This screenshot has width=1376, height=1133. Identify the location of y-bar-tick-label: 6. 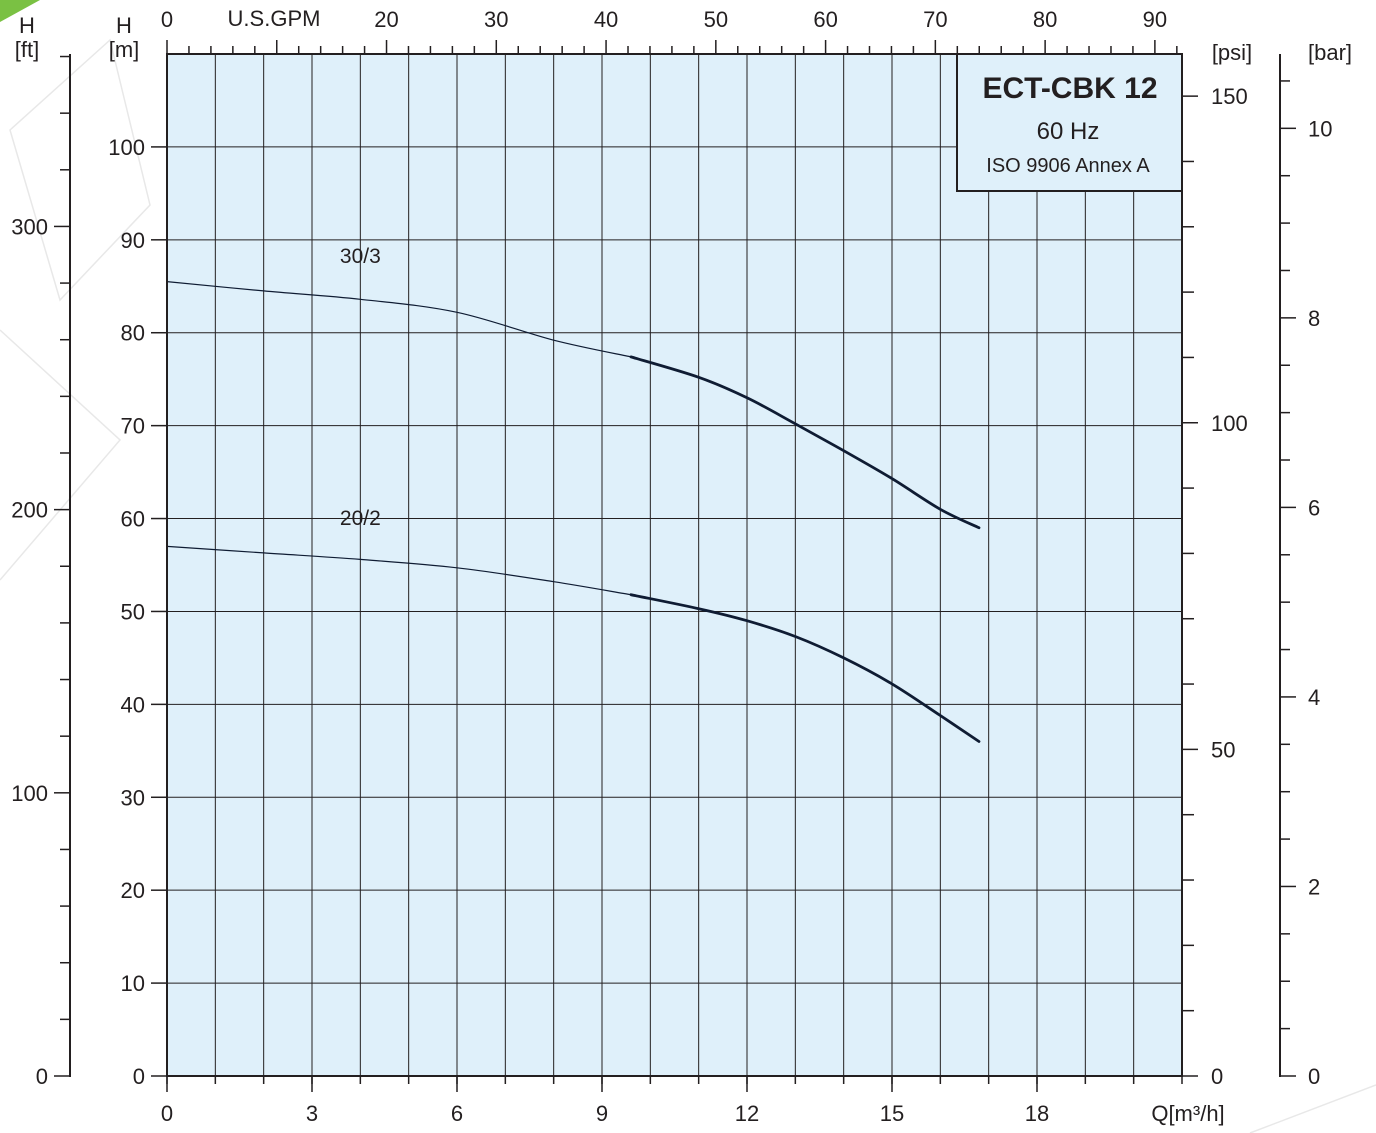
(1314, 507).